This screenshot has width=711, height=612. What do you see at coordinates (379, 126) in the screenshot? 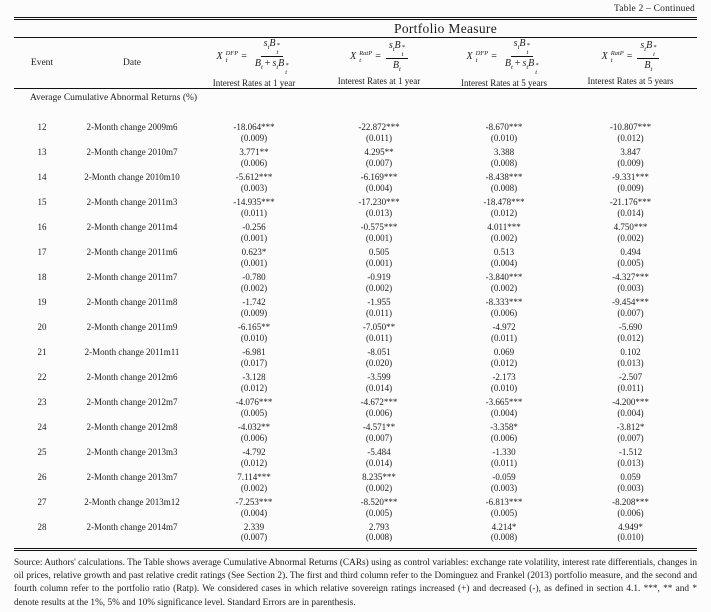
I see `value-cell: -22.872***` at bounding box center [379, 126].